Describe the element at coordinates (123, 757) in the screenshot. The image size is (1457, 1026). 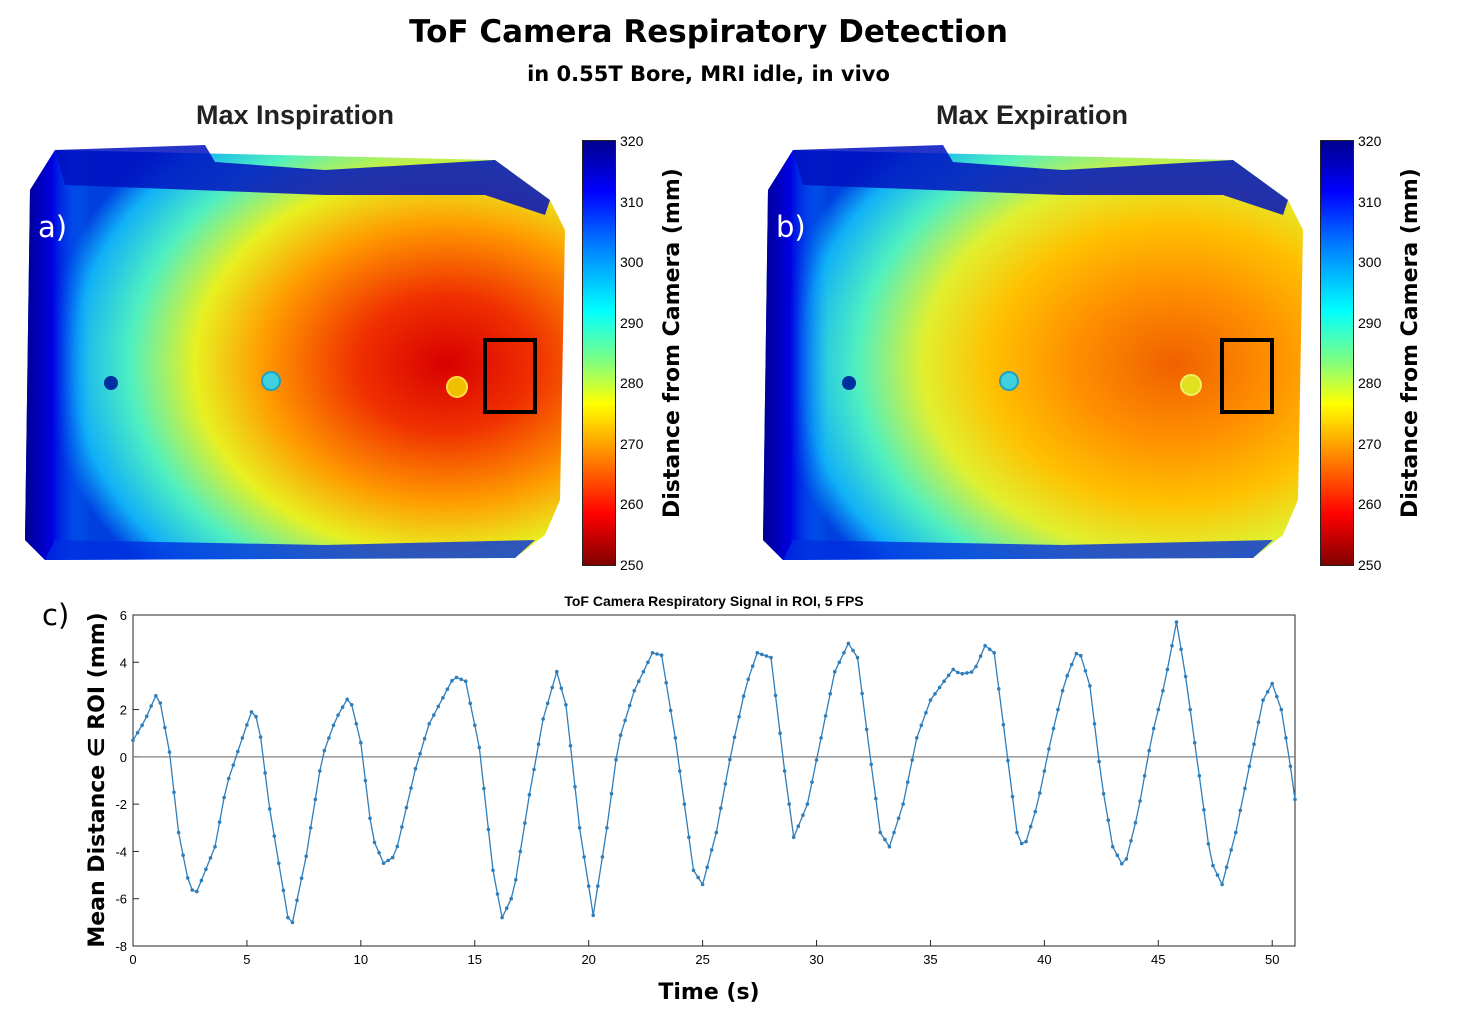
I see `y-tick-label: 0` at that location.